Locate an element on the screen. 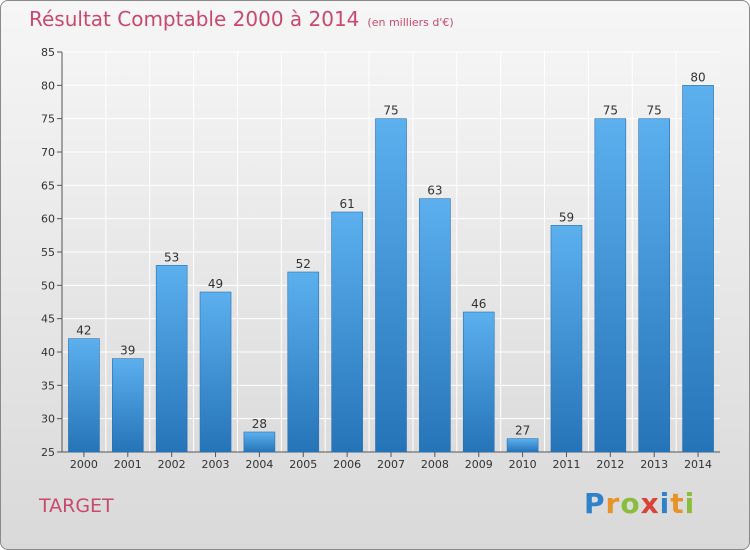  bar-2000 is located at coordinates (84, 395).